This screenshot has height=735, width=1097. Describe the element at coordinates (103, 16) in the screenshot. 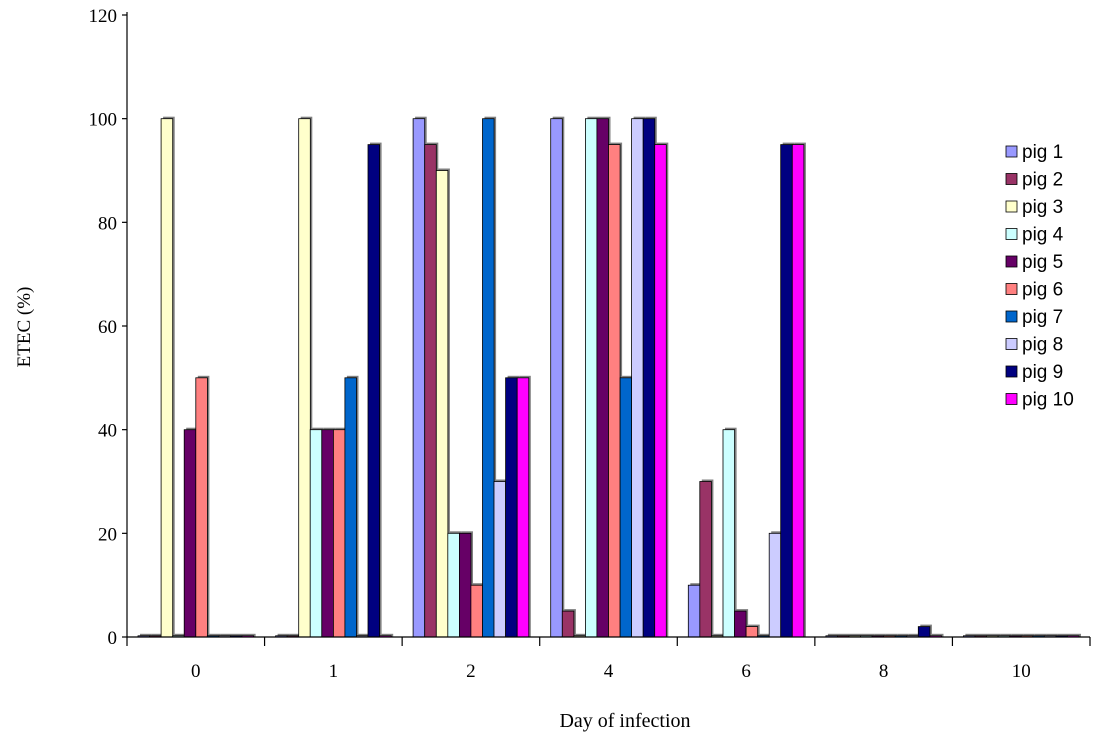

I see `y-tick-label: 120` at that location.